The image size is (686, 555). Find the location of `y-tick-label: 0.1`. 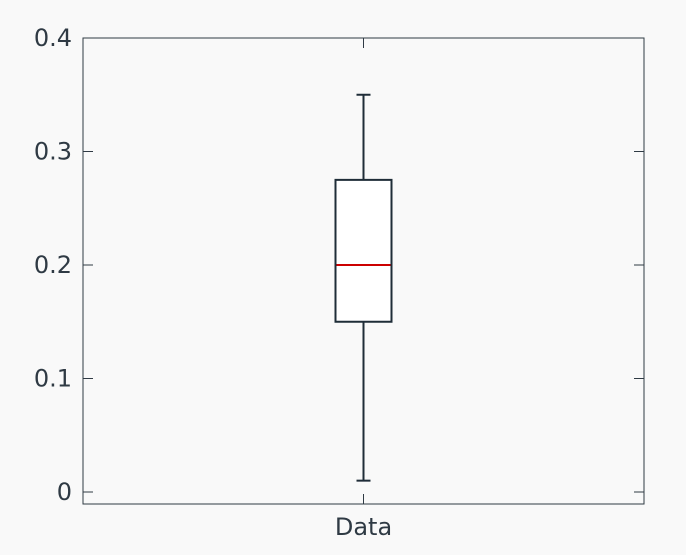

y-tick-label: 0.1 is located at coordinates (53, 379).